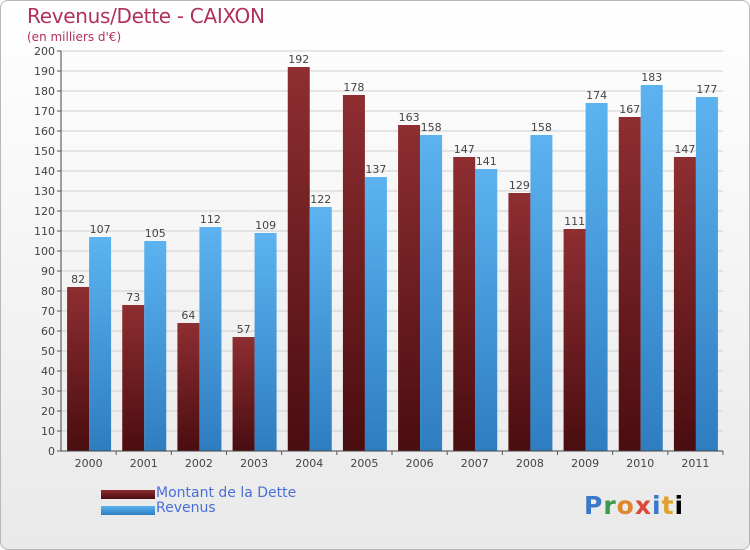 This screenshot has width=750, height=550. Describe the element at coordinates (530, 463) in the screenshot. I see `x-tick-label: 2008` at that location.